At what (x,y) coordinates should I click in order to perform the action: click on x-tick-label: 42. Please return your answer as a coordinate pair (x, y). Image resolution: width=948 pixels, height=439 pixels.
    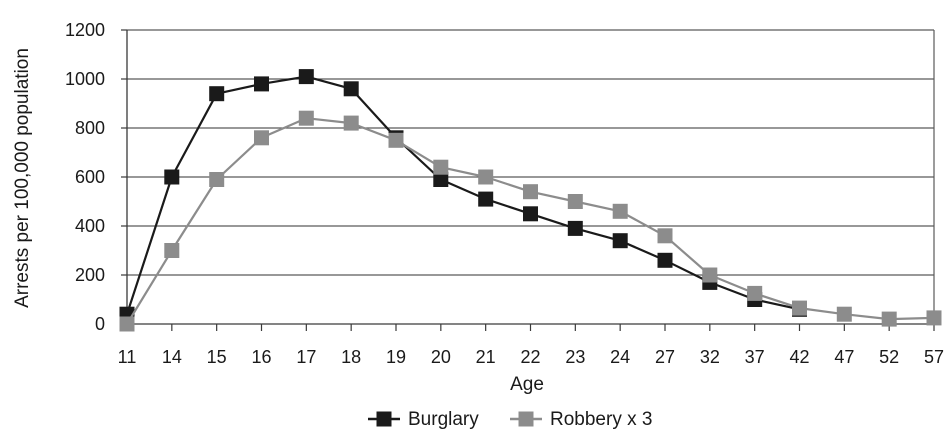
    Looking at the image, I should click on (799, 357).